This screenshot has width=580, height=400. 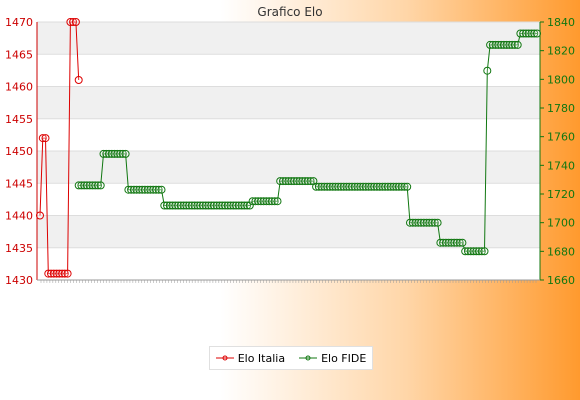 What do you see at coordinates (561, 223) in the screenshot?
I see `right-tick-label: 1700` at bounding box center [561, 223].